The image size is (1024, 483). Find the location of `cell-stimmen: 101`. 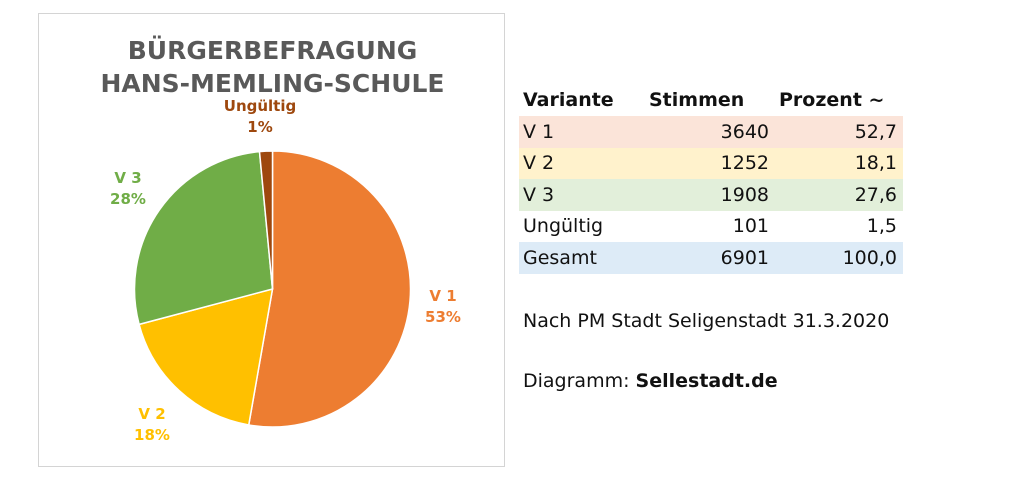

cell-stimmen: 101 is located at coordinates (750, 226).